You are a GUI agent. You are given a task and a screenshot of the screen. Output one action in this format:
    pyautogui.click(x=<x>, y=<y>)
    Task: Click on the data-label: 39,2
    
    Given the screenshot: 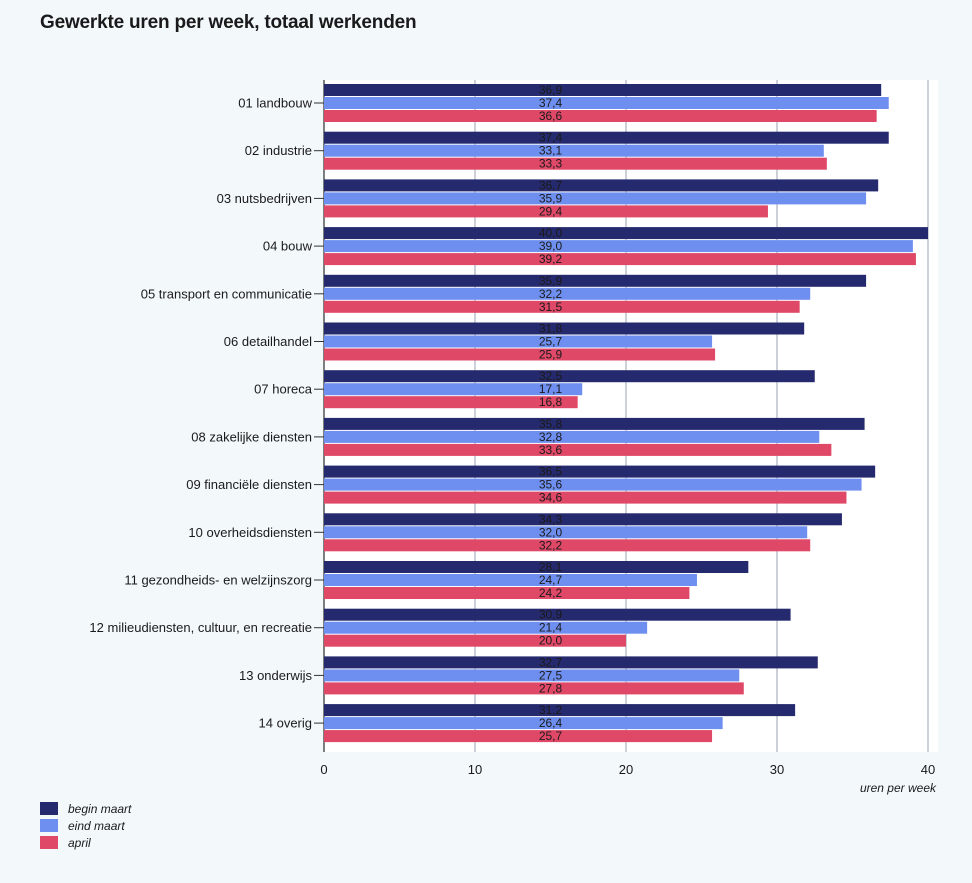 What is the action you would take?
    pyautogui.click(x=551, y=259)
    